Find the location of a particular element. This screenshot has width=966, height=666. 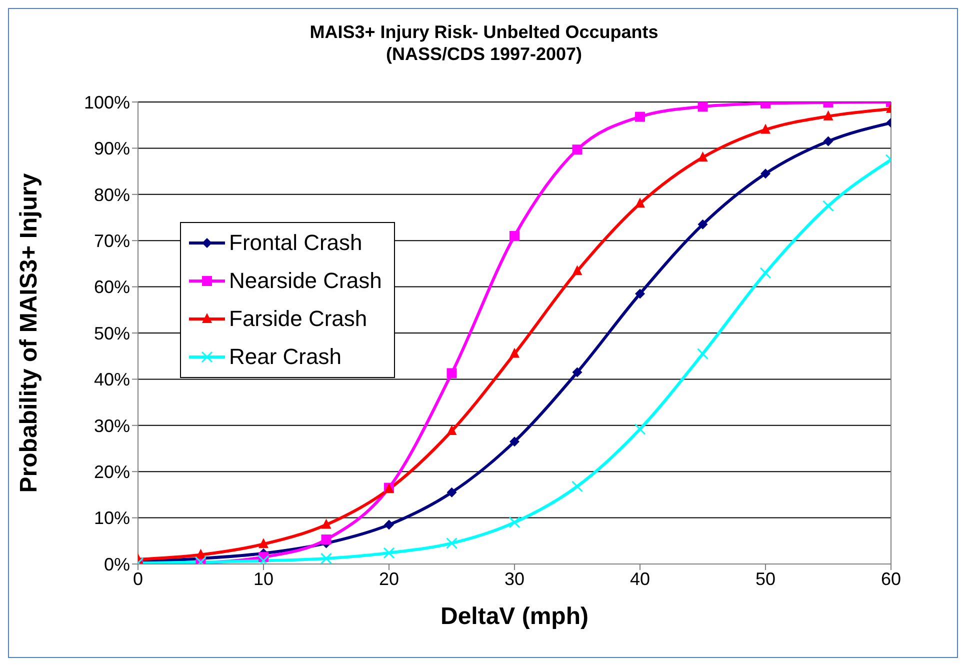

legend-label: Nearside Crash is located at coordinates (305, 281).